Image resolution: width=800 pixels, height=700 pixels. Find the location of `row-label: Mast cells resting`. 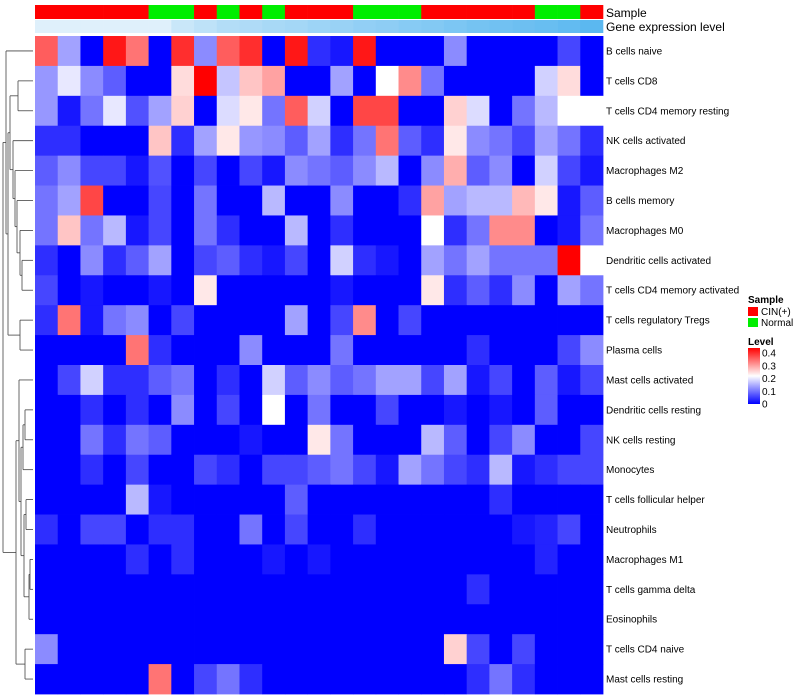

row-label: Mast cells resting is located at coordinates (644, 680).